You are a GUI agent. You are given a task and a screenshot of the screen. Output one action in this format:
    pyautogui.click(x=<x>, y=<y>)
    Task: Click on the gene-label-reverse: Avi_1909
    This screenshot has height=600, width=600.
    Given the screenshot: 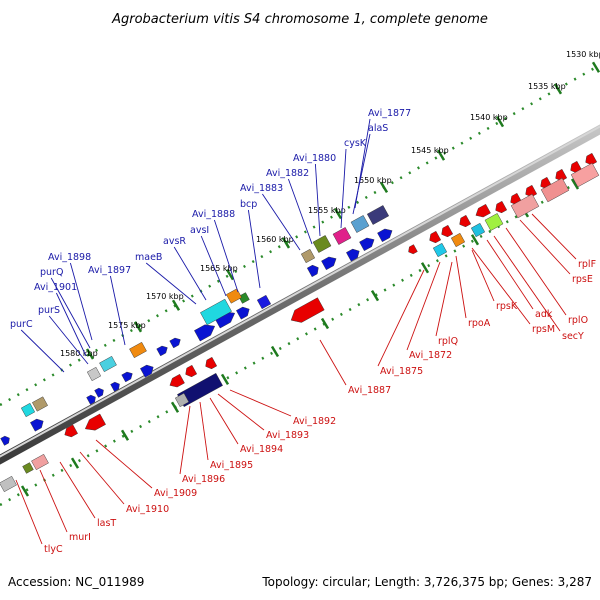 What is the action you would take?
    pyautogui.click(x=175, y=493)
    